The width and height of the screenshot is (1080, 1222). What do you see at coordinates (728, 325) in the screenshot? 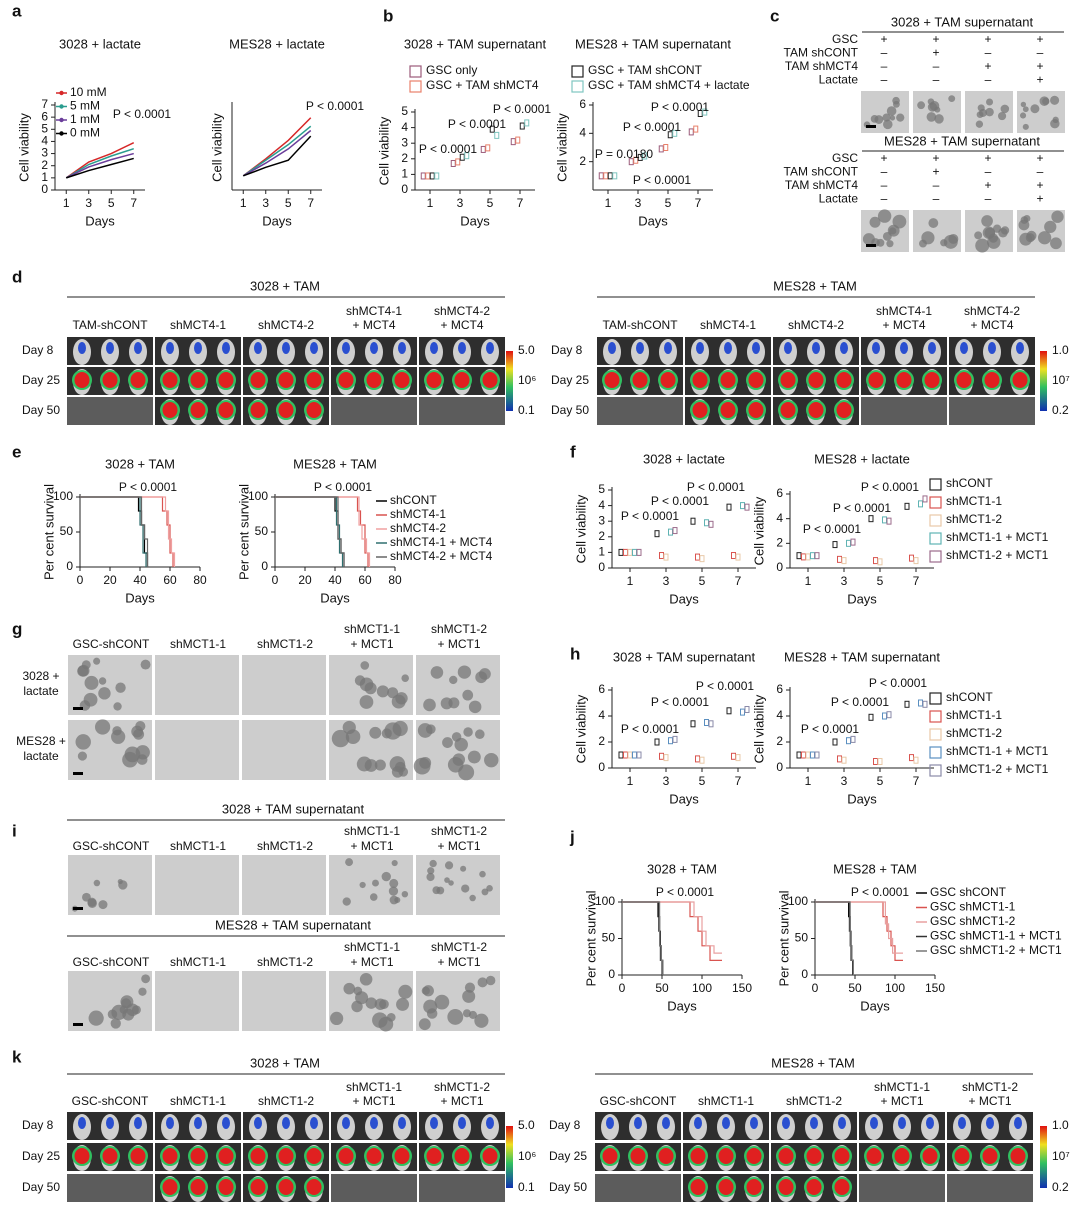
I see `column-label: shMCT4-1` at bounding box center [728, 325].